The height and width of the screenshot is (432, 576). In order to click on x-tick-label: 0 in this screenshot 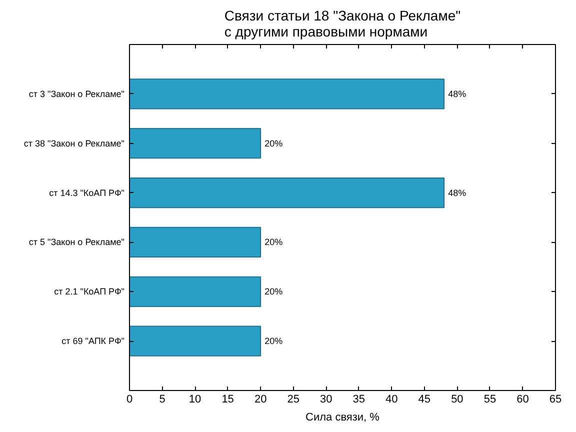, I will do `click(129, 400)`.